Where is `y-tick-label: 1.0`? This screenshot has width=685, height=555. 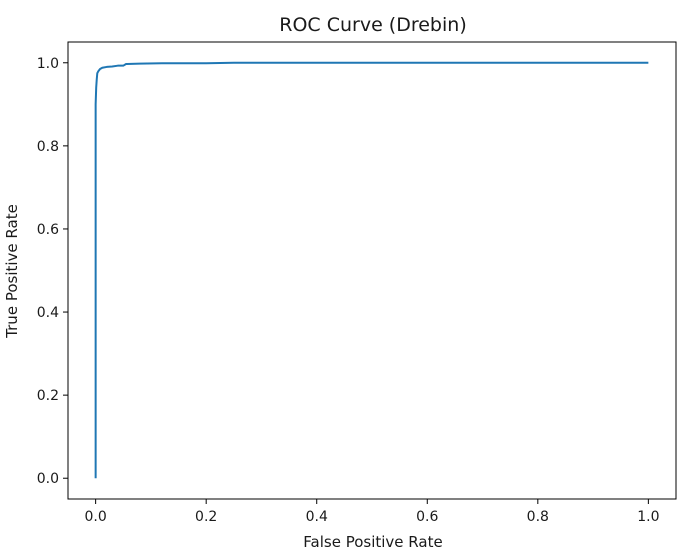
y-tick-label: 1.0 is located at coordinates (48, 64).